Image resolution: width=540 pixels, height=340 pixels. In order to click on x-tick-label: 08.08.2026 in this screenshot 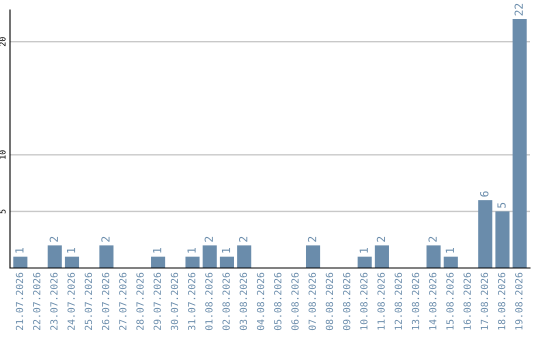, I will do `click(330, 301)`.